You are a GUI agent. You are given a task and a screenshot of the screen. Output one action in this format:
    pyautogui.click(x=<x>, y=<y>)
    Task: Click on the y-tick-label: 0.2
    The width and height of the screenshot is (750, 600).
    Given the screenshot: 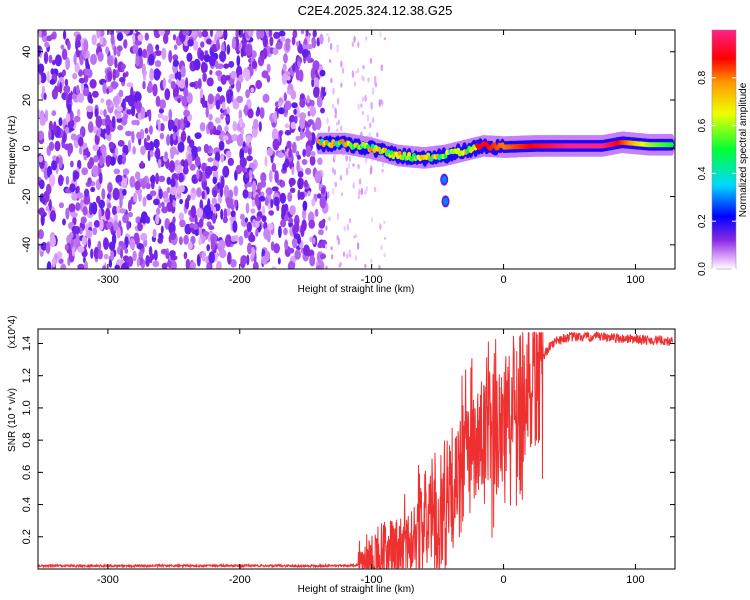 What is the action you would take?
    pyautogui.click(x=27, y=536)
    